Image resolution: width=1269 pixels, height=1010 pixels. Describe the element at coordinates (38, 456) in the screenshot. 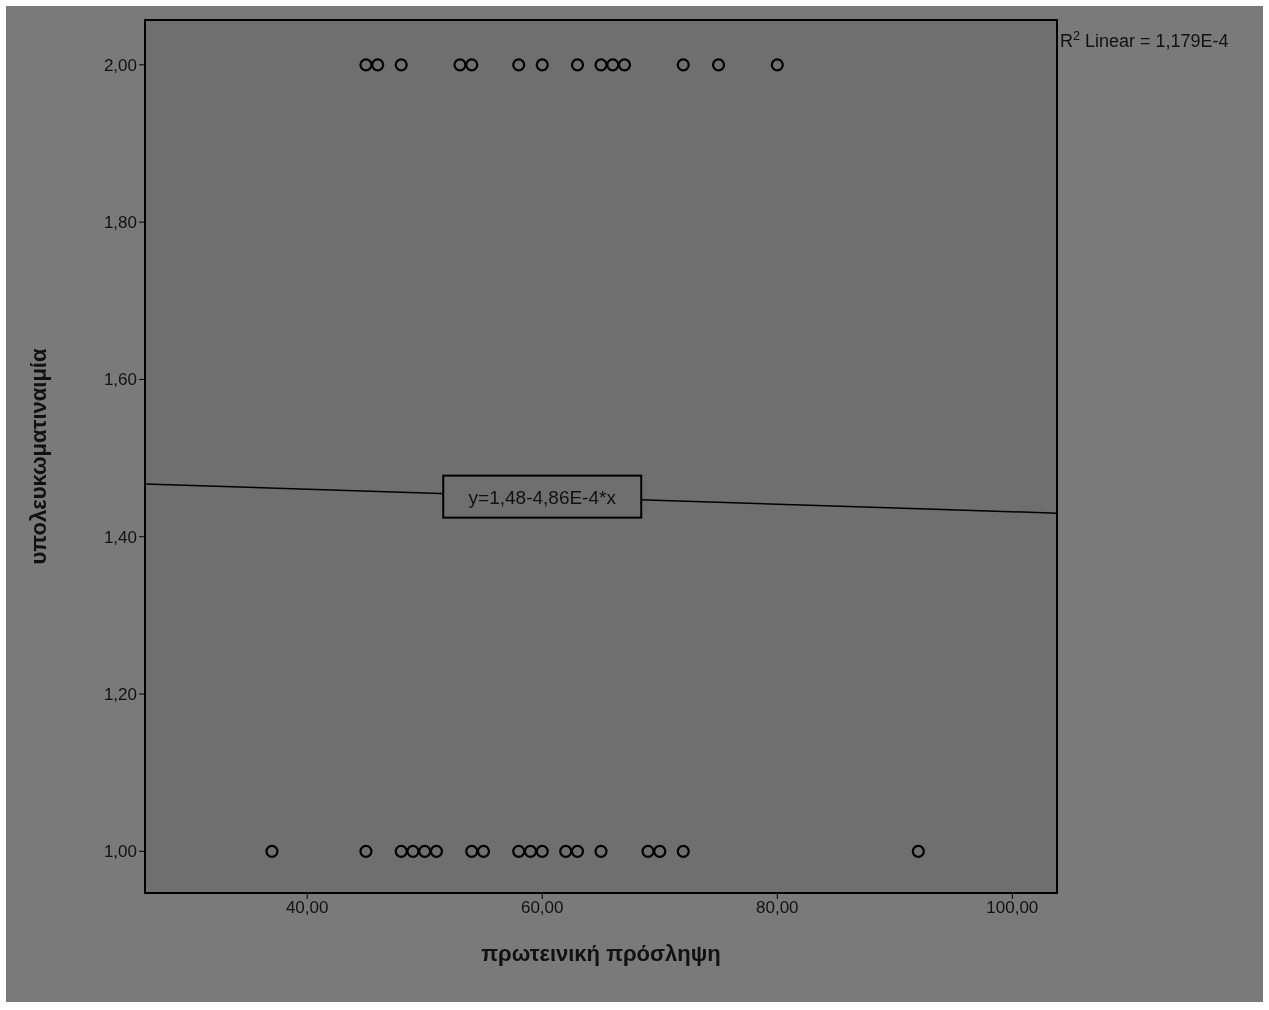

I see `y-axis-title: υπολευκωματιναιμία` at that location.